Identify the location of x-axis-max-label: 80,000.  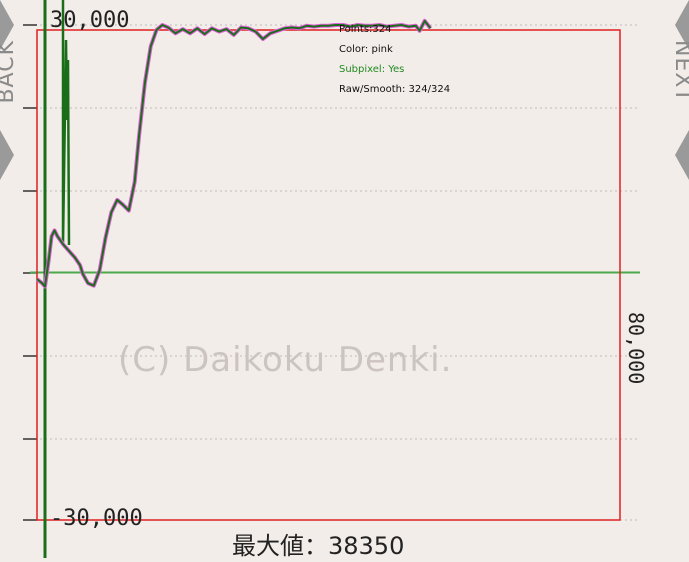
(636, 348).